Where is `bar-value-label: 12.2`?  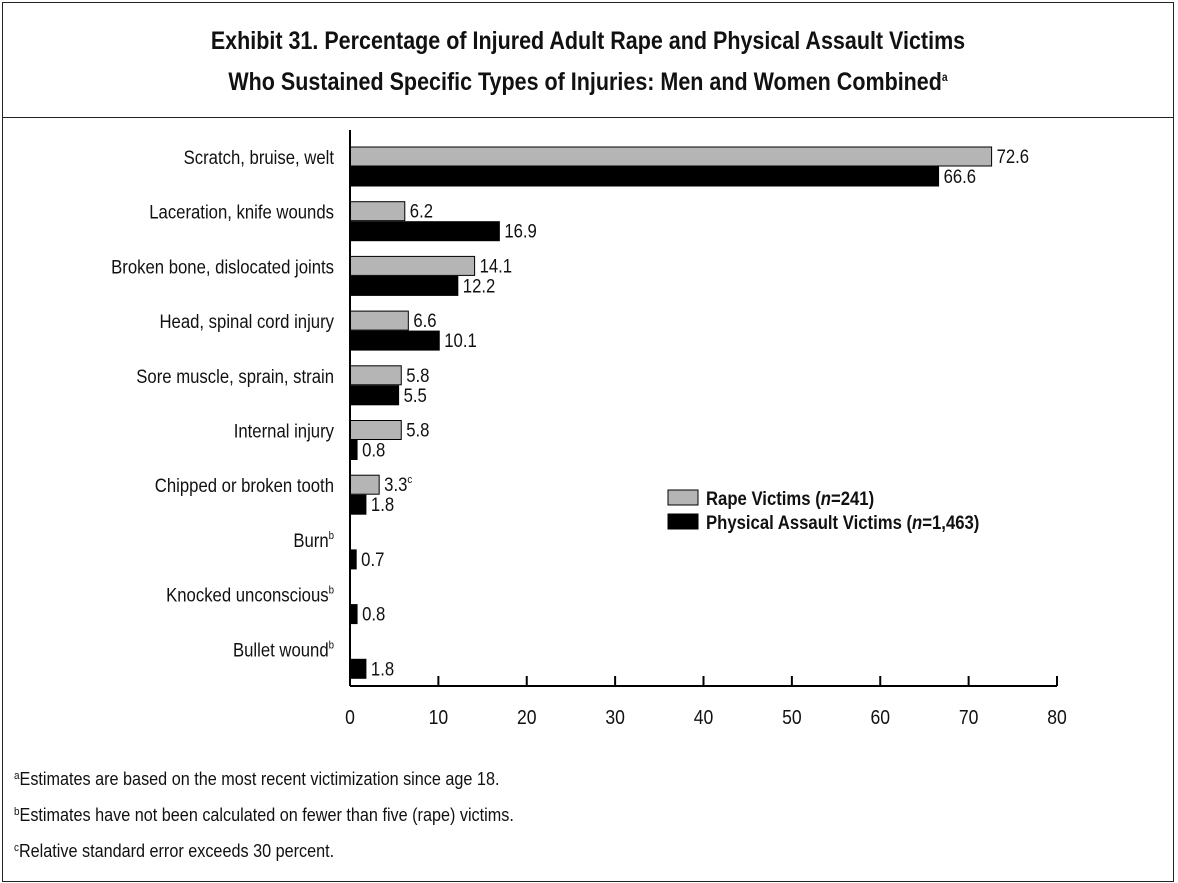
bar-value-label: 12.2 is located at coordinates (479, 285).